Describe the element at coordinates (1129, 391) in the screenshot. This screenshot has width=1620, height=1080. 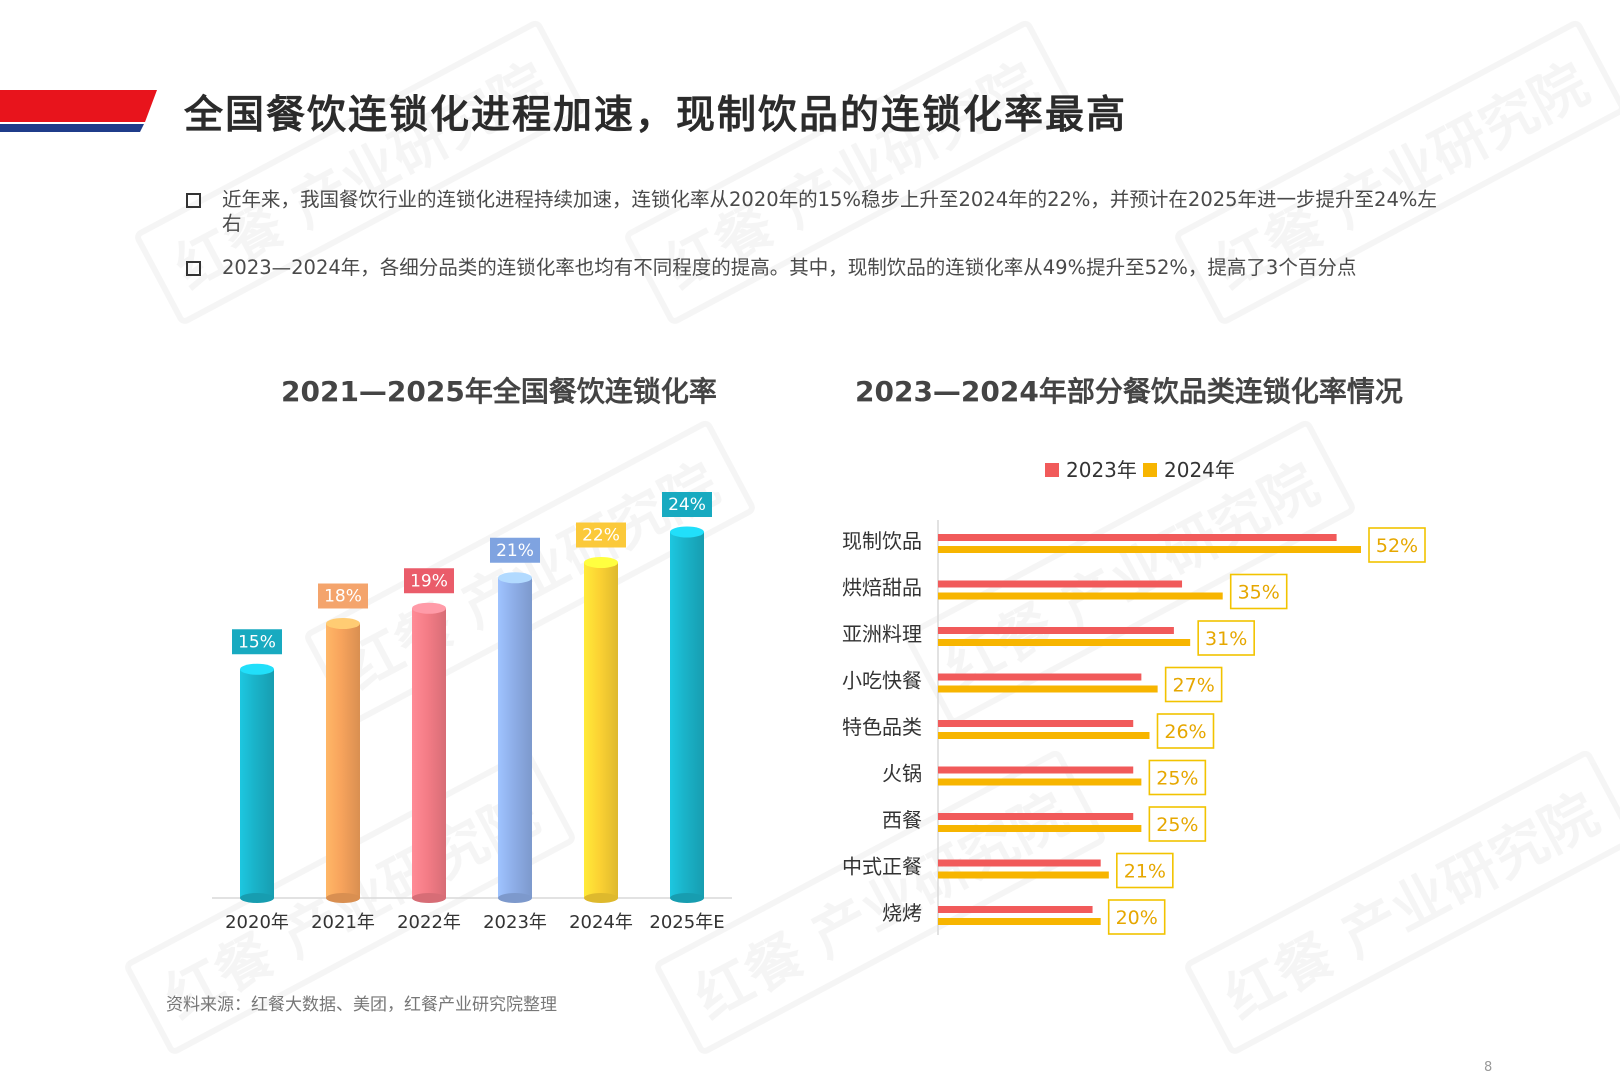
I see `right-chart-title: 2023—2024年部分餐饮品类连锁化率情况` at that location.